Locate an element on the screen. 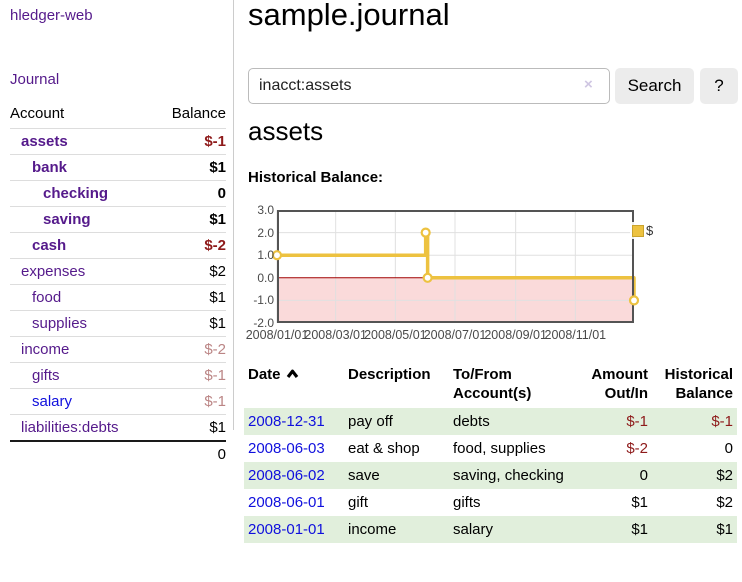 The image size is (742, 582). transaction-date-cell: 2008-06-02 is located at coordinates (294, 475).